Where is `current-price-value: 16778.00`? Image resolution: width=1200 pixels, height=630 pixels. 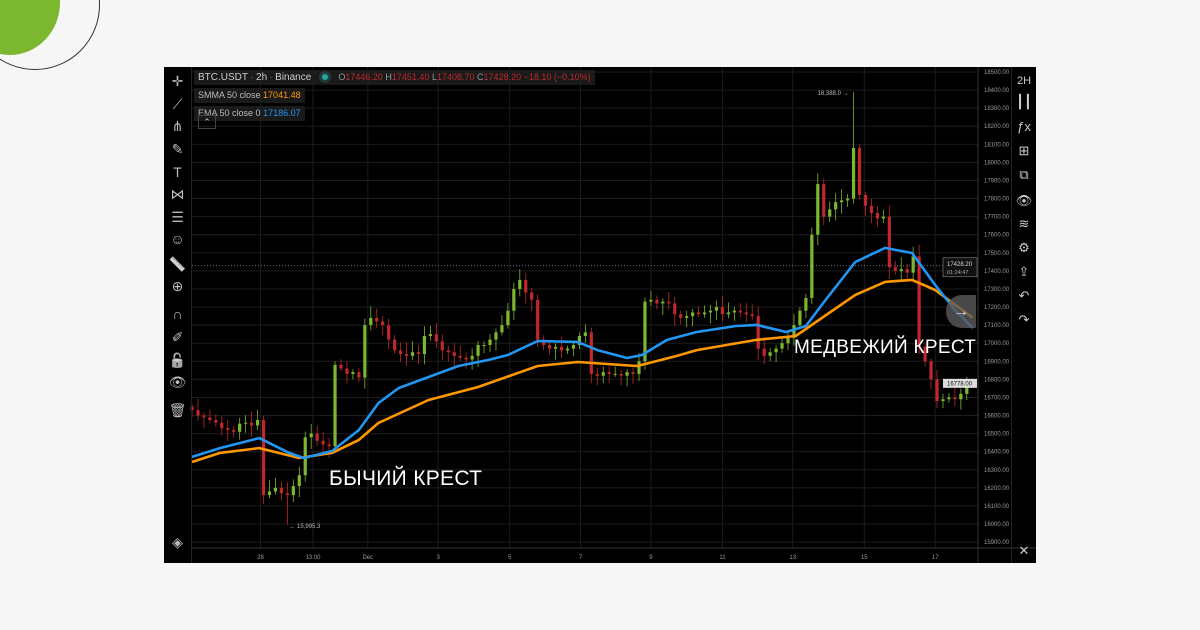 current-price-value: 16778.00 is located at coordinates (960, 384).